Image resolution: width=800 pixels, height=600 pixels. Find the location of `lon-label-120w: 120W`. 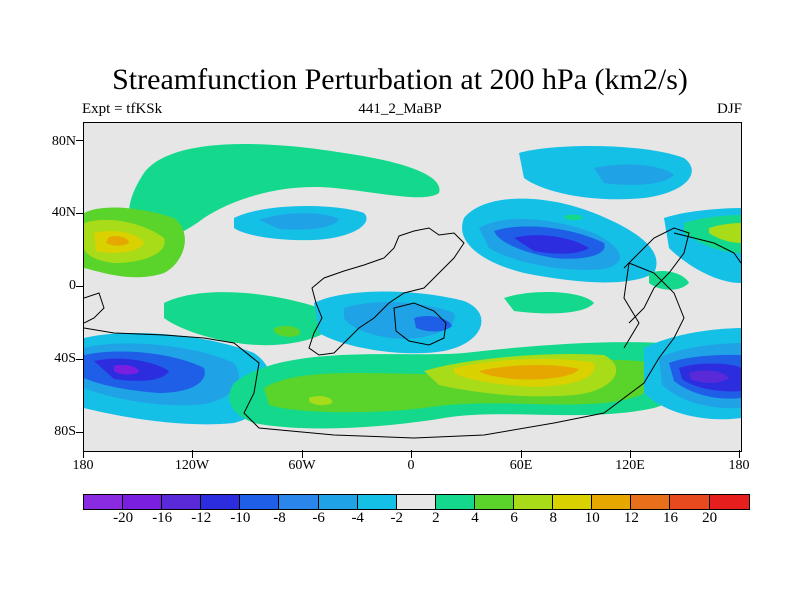

lon-label-120w: 120W is located at coordinates (192, 465).